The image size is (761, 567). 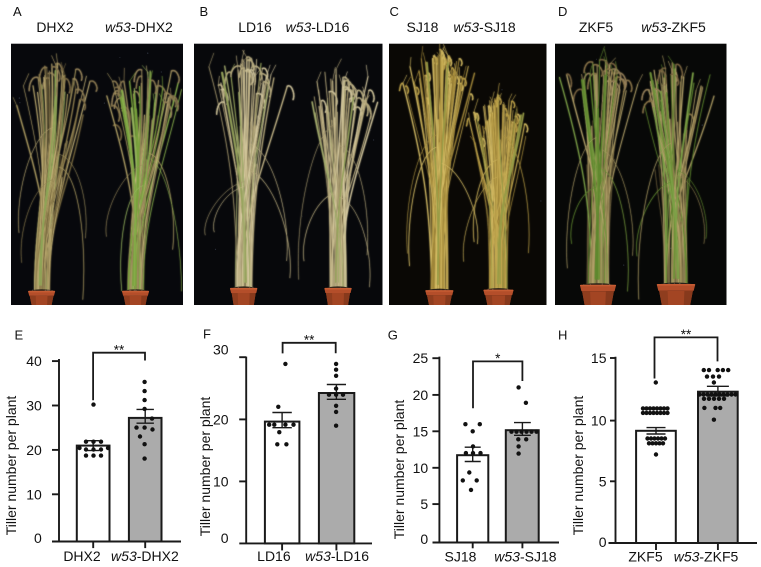 I want to click on svg-text: G, so click(x=393, y=334).